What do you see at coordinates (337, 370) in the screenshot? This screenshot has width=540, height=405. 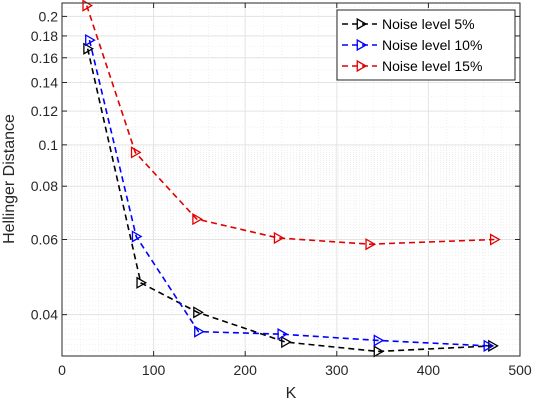 I see `x-tick-label: 300` at bounding box center [337, 370].